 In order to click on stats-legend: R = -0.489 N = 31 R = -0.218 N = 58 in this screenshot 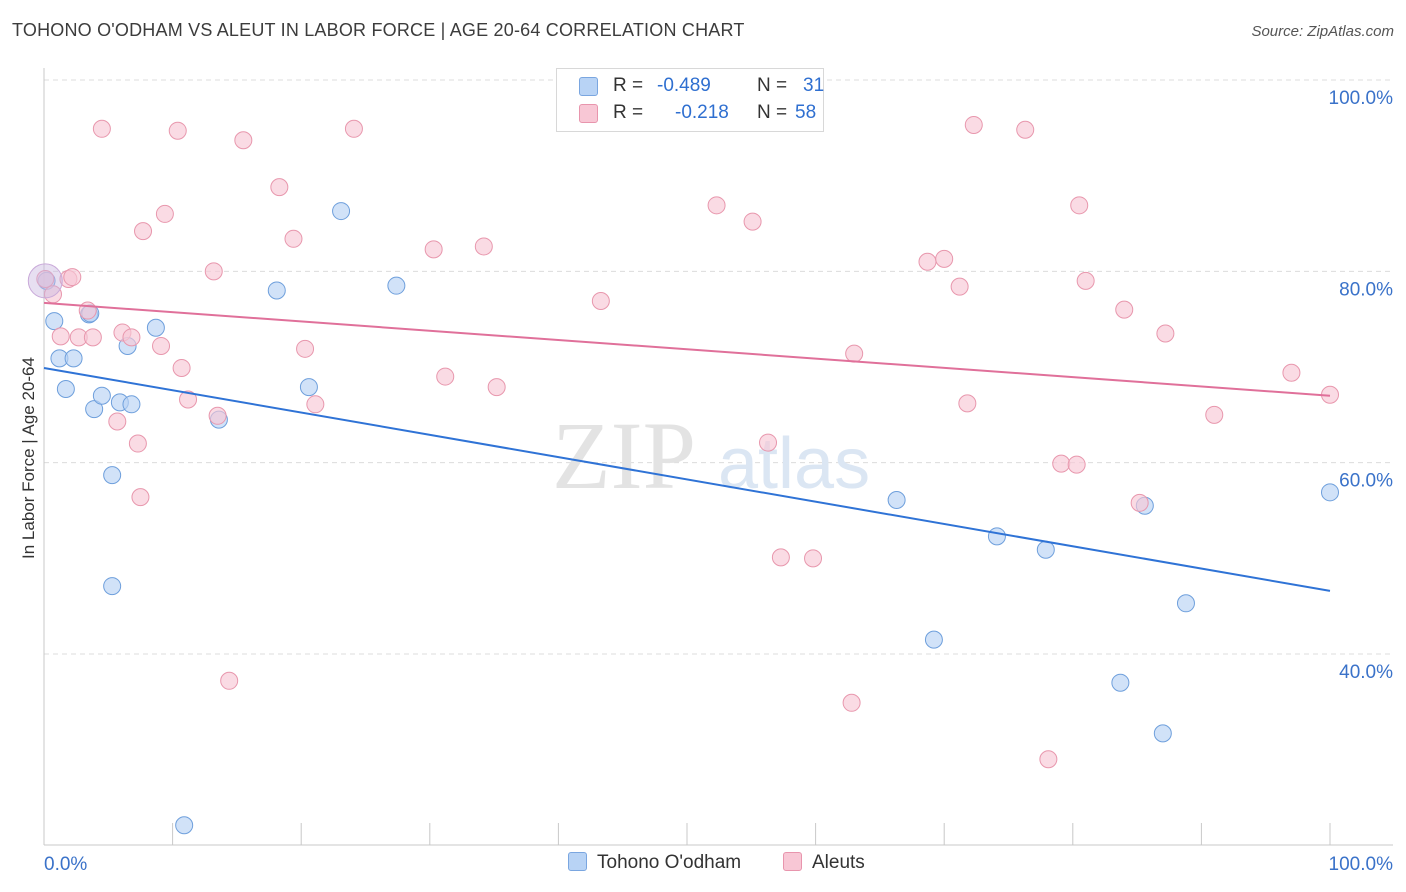, I will do `click(690, 100)`.